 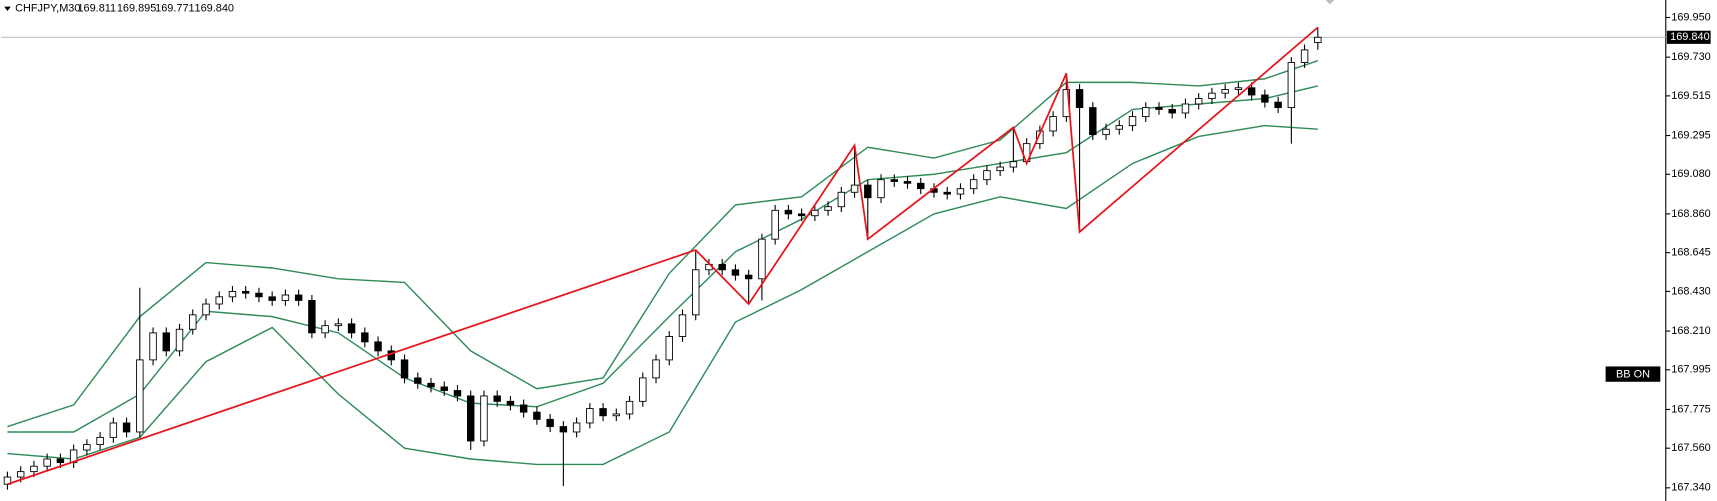 I want to click on shift-marker, so click(x=1330, y=2).